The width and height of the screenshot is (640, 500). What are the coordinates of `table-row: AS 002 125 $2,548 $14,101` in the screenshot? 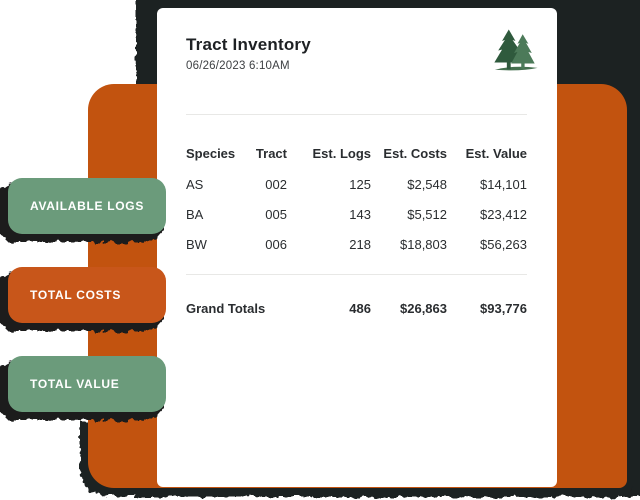 It's located at (356, 185).